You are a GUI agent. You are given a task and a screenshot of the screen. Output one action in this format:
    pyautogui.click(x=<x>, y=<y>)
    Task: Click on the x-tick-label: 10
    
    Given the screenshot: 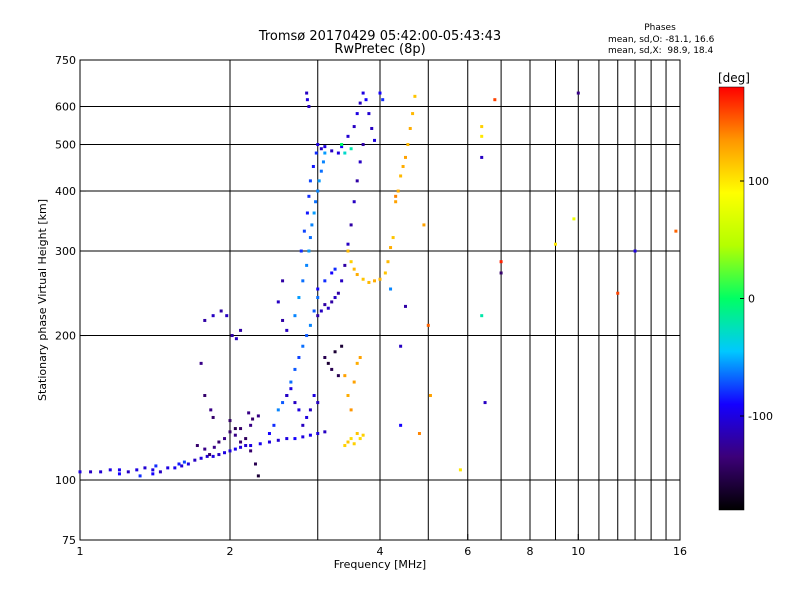 What is the action you would take?
    pyautogui.click(x=578, y=551)
    